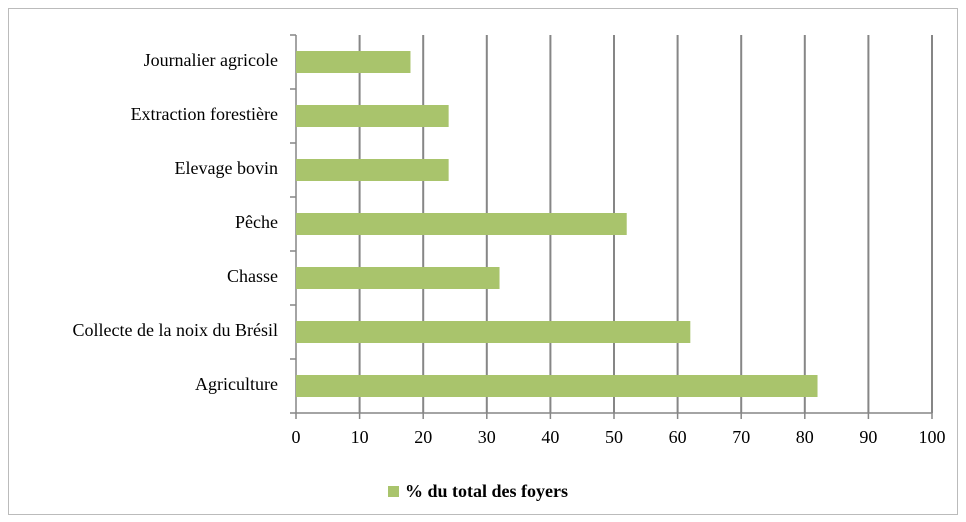 This screenshot has height=522, width=966. I want to click on x-tick-label: 90, so click(868, 437).